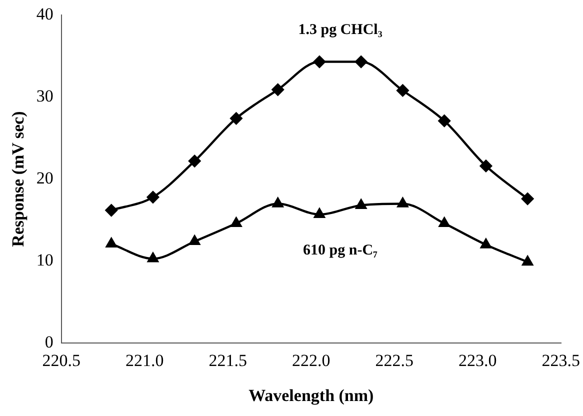  What do you see at coordinates (145, 360) in the screenshot?
I see `x-tick-label: 221.0` at bounding box center [145, 360].